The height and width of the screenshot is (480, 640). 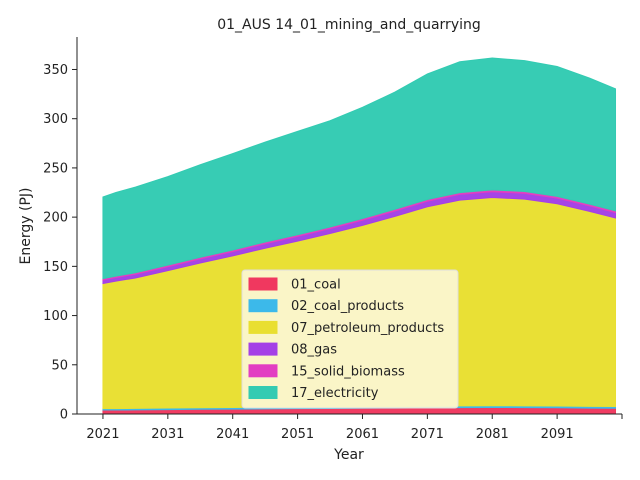 I want to click on legend-label: 02_coal_products, so click(x=347, y=306).